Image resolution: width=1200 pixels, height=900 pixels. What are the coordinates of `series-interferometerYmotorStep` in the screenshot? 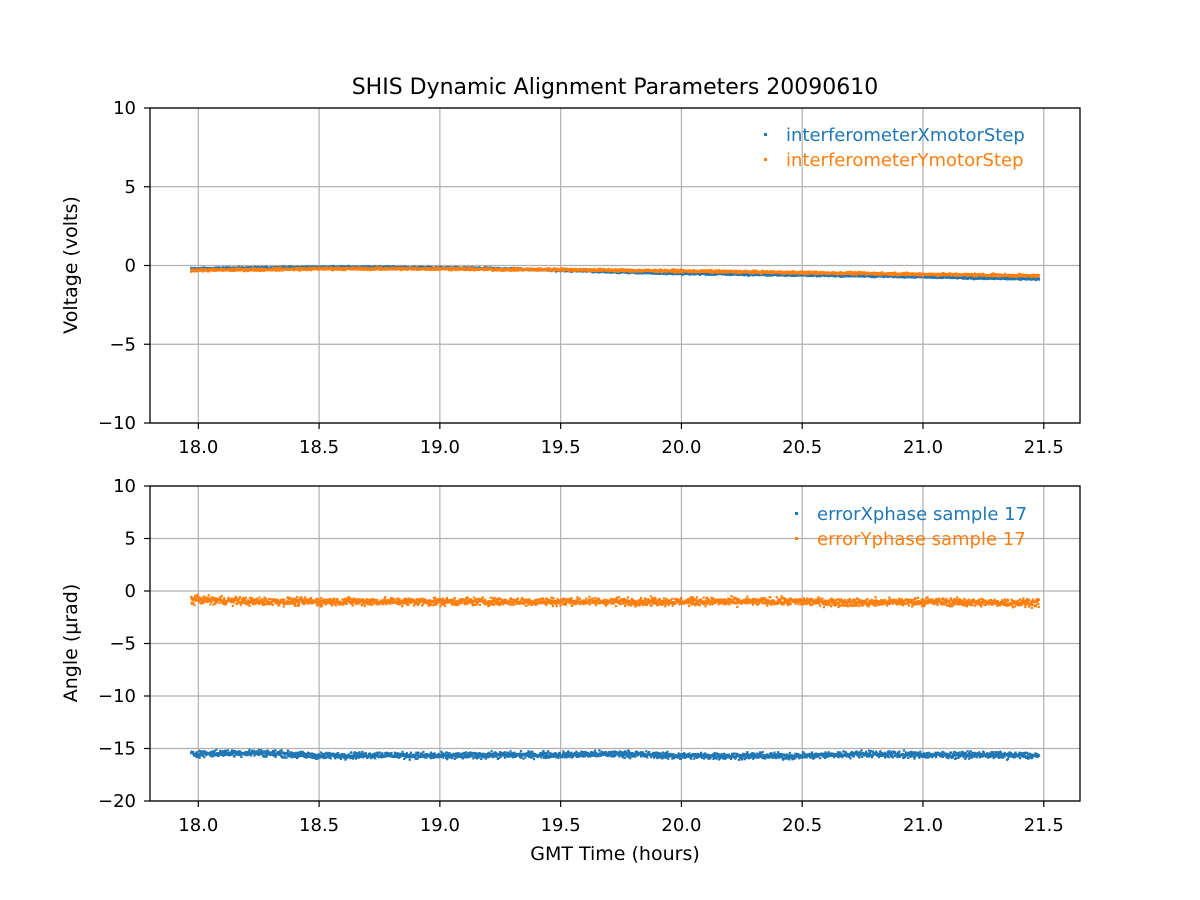 It's located at (615, 272).